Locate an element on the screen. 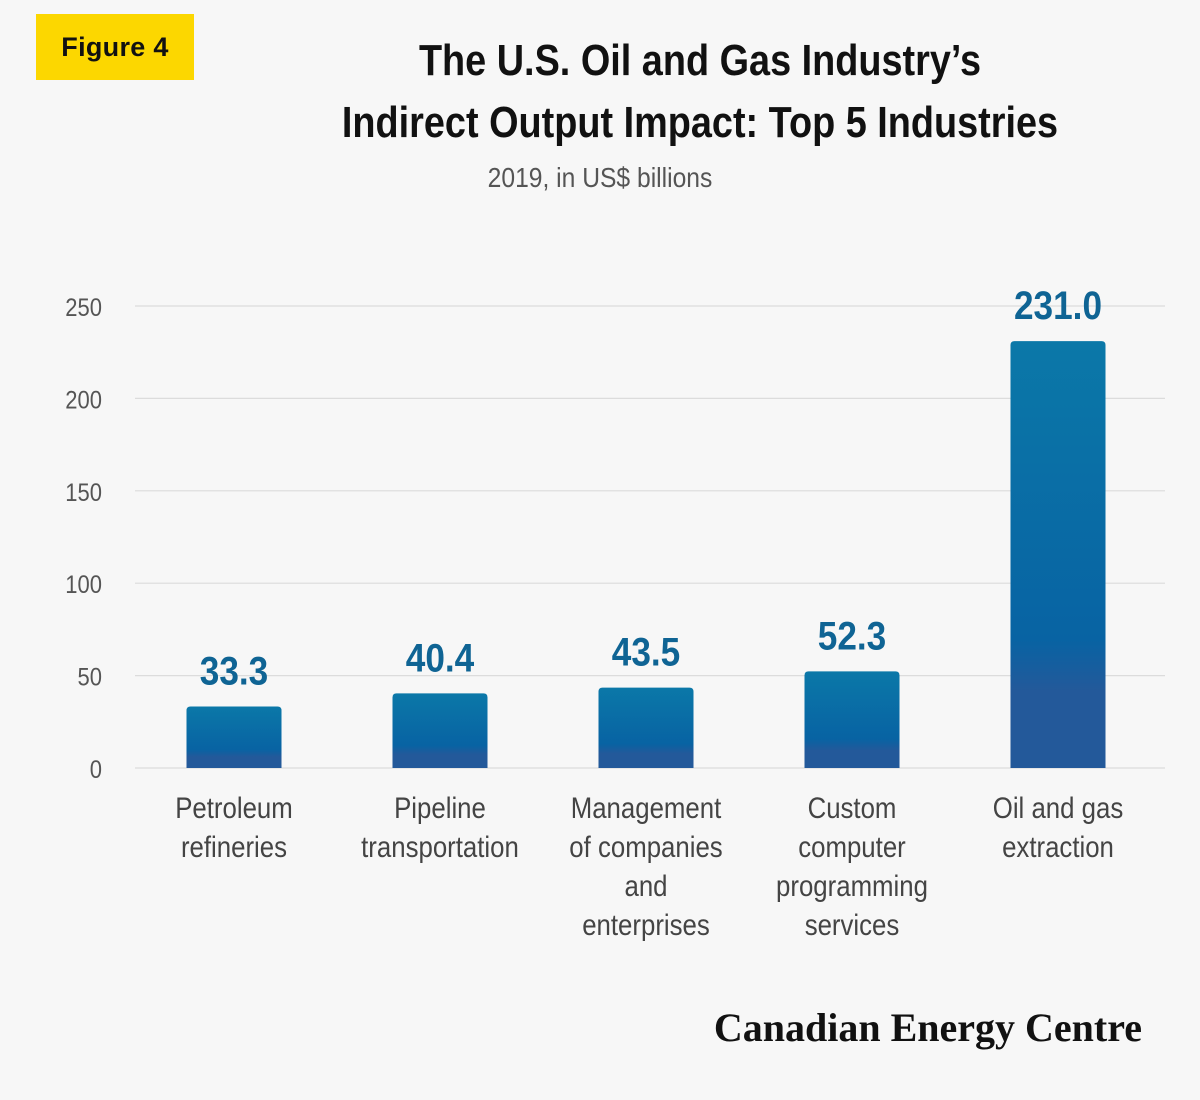  x-category-label-2-line-3: enterprises is located at coordinates (646, 924).